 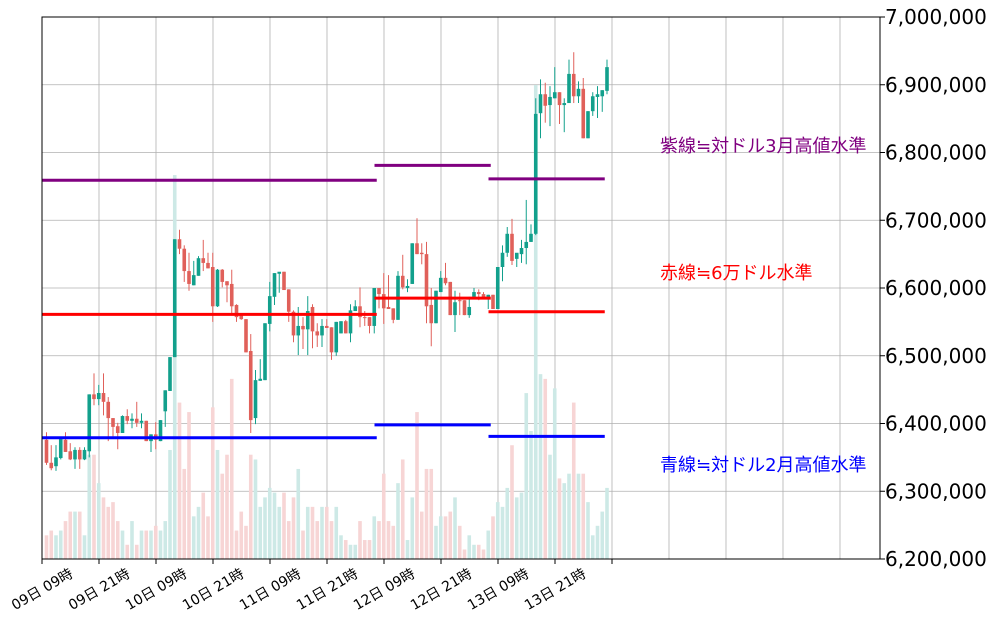 What do you see at coordinates (936, 220) in the screenshot?
I see `y-tick-label: 6,700,000` at bounding box center [936, 220].